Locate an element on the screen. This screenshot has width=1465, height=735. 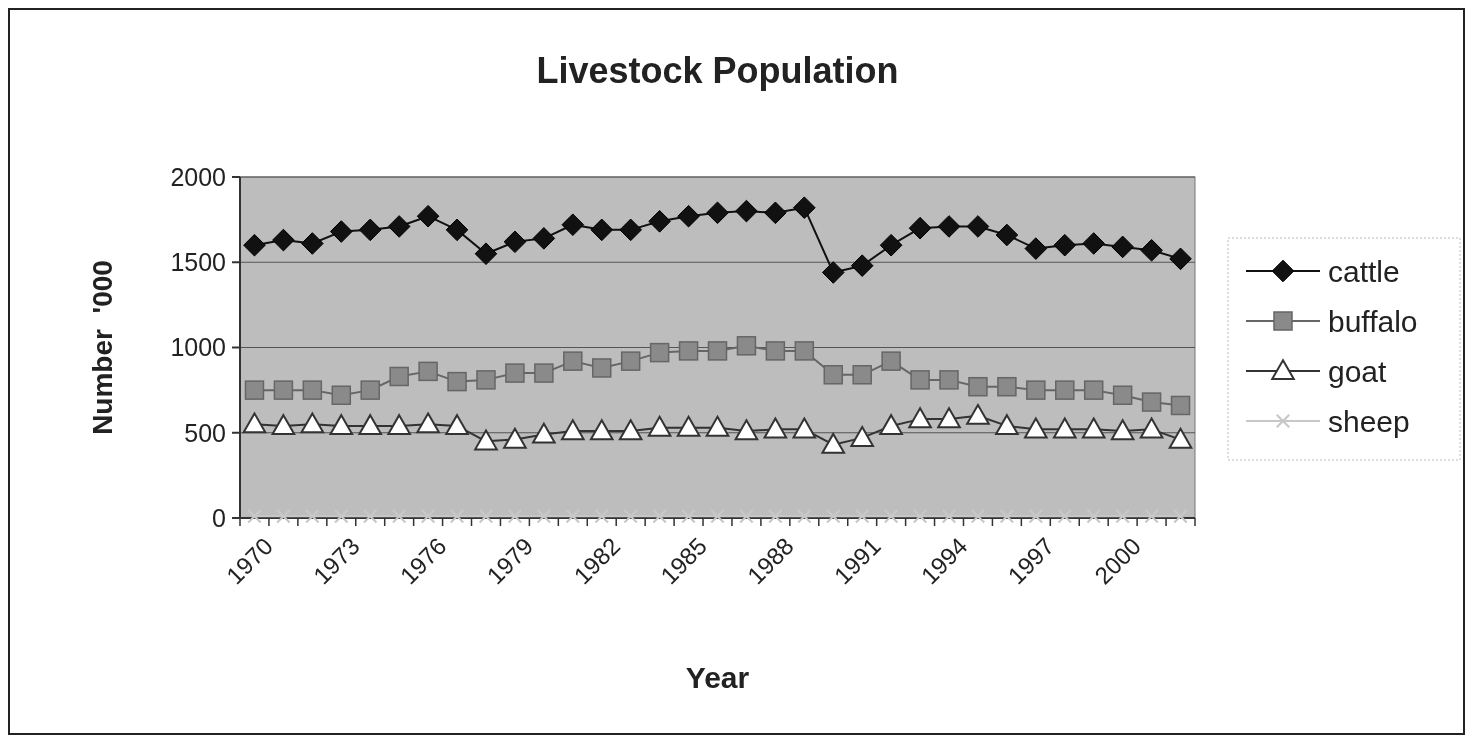
legend-label: cattle is located at coordinates (1364, 271).